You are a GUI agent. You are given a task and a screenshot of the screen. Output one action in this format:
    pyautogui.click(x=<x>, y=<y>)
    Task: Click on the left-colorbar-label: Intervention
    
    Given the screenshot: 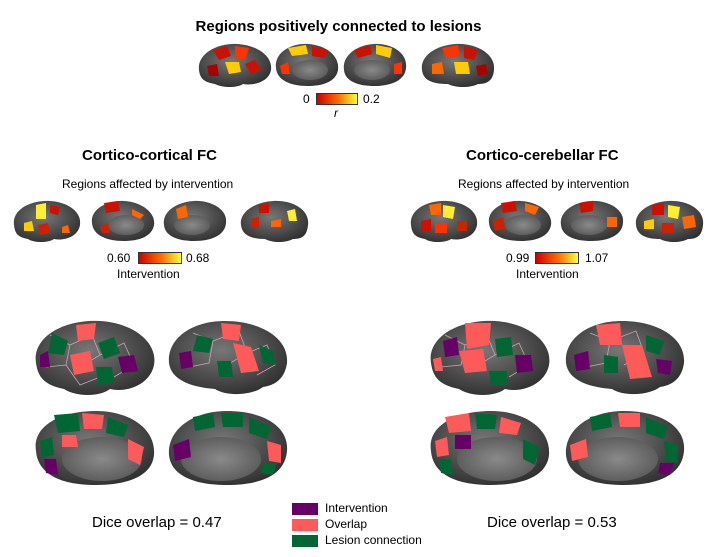 What is the action you would take?
    pyautogui.click(x=148, y=274)
    